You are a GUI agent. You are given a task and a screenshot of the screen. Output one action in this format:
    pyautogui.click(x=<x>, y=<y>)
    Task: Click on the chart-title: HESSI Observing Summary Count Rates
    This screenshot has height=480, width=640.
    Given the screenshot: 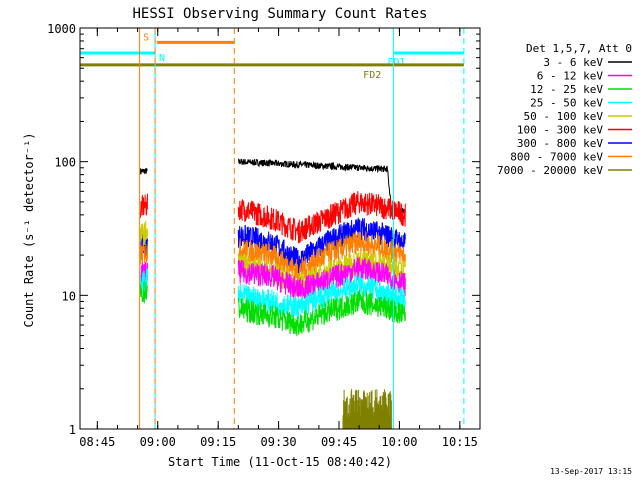 What is the action you would take?
    pyautogui.click(x=279, y=14)
    